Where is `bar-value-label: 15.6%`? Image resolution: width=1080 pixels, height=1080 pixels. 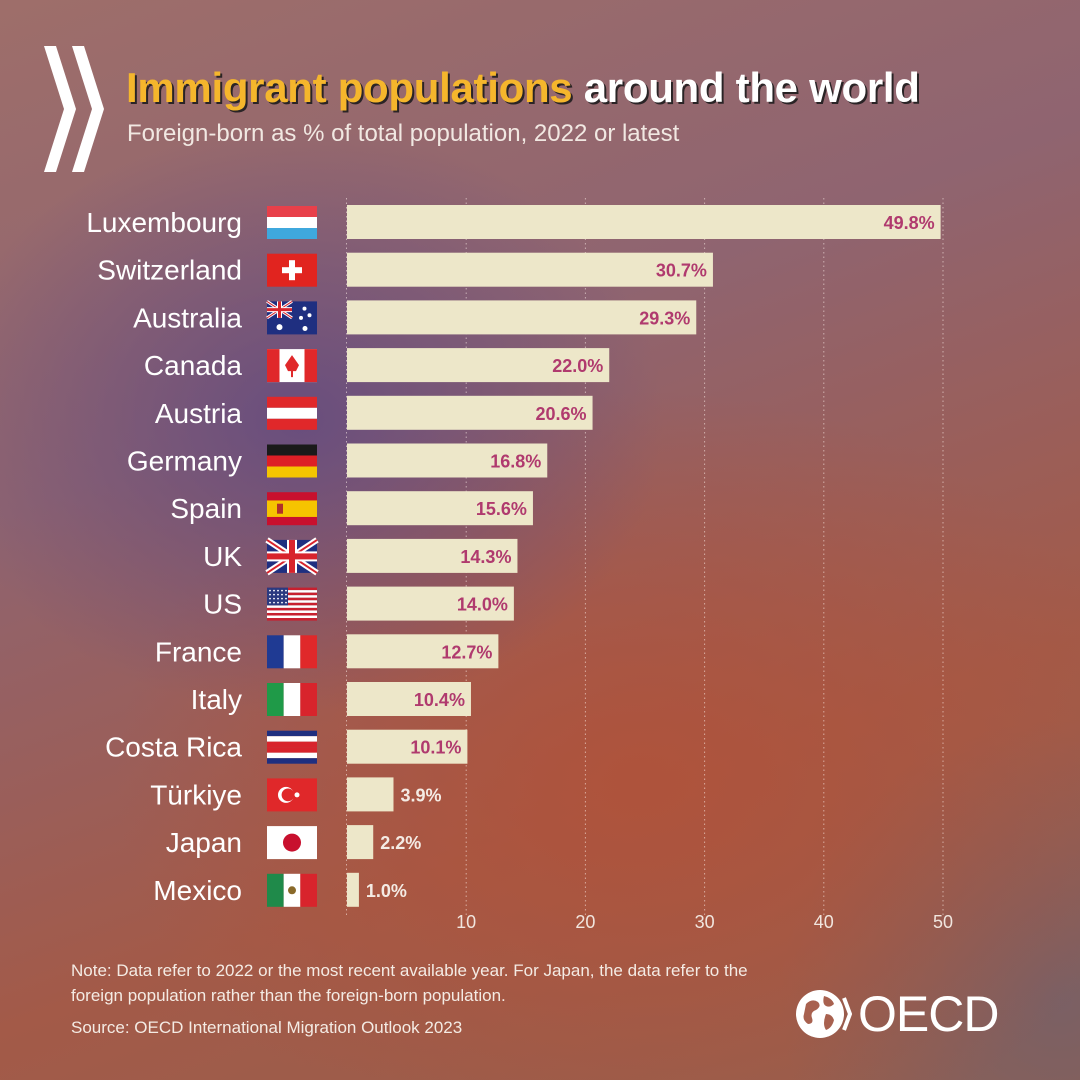
bar-value-label: 15.6% is located at coordinates (501, 509).